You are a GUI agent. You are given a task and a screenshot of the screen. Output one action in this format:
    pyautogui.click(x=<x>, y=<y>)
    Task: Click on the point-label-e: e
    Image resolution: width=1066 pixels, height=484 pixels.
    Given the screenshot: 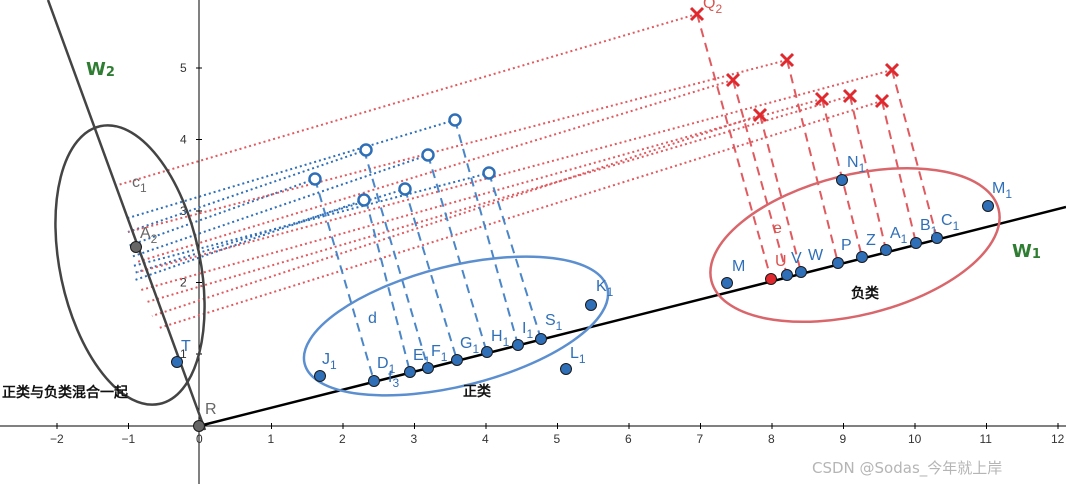 What is the action you would take?
    pyautogui.click(x=777, y=228)
    